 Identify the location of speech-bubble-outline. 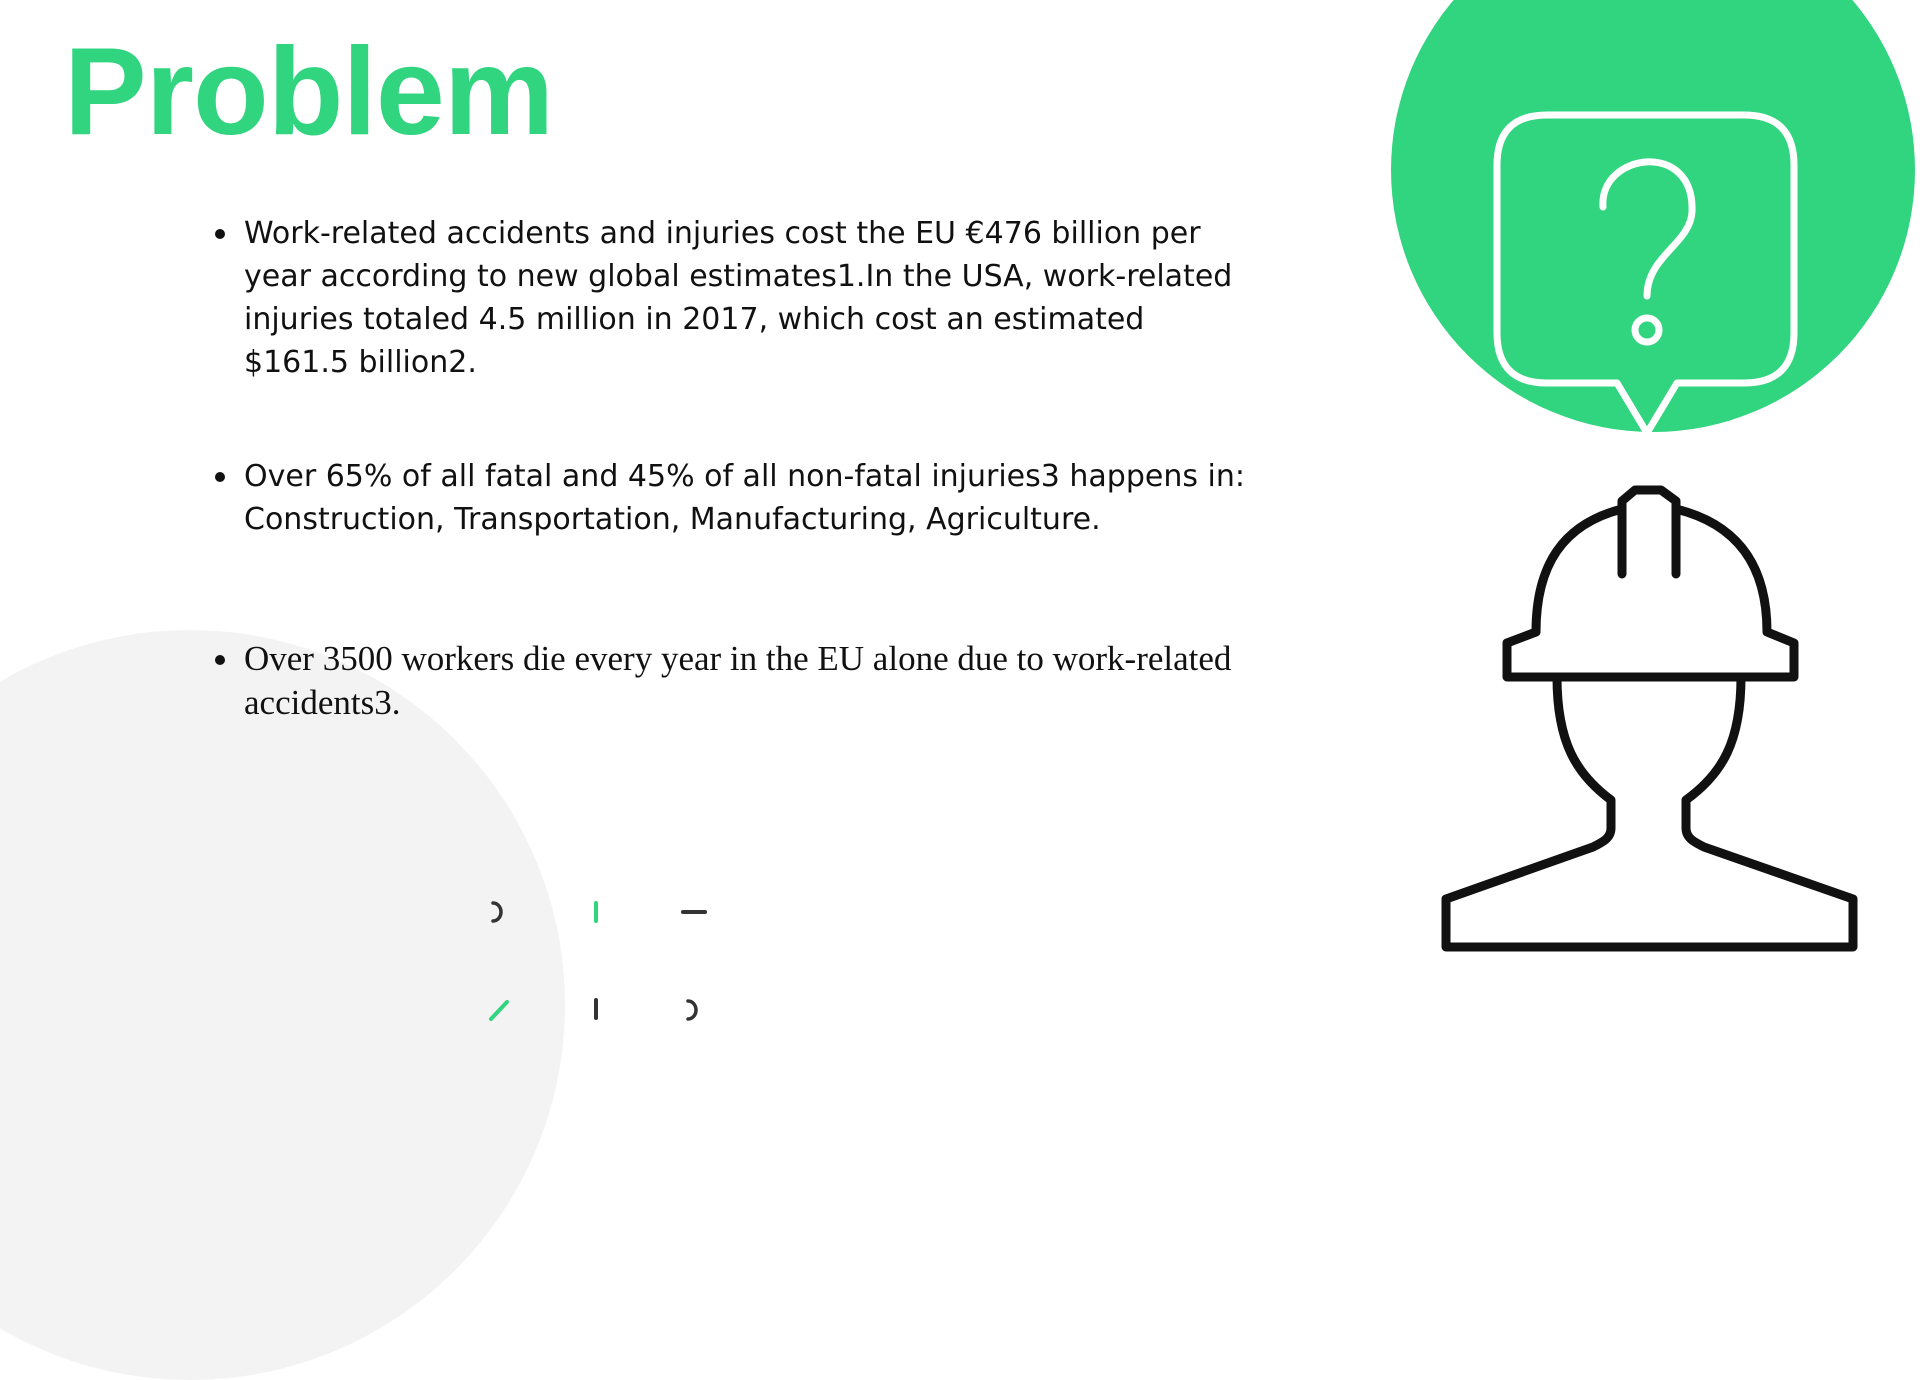
(1645, 274).